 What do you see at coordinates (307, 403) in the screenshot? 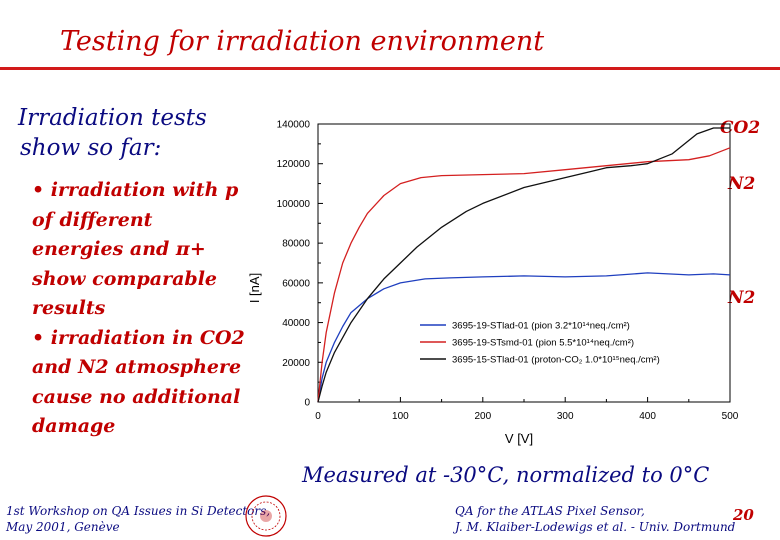
I see `y-tick-label: 0` at bounding box center [307, 403].